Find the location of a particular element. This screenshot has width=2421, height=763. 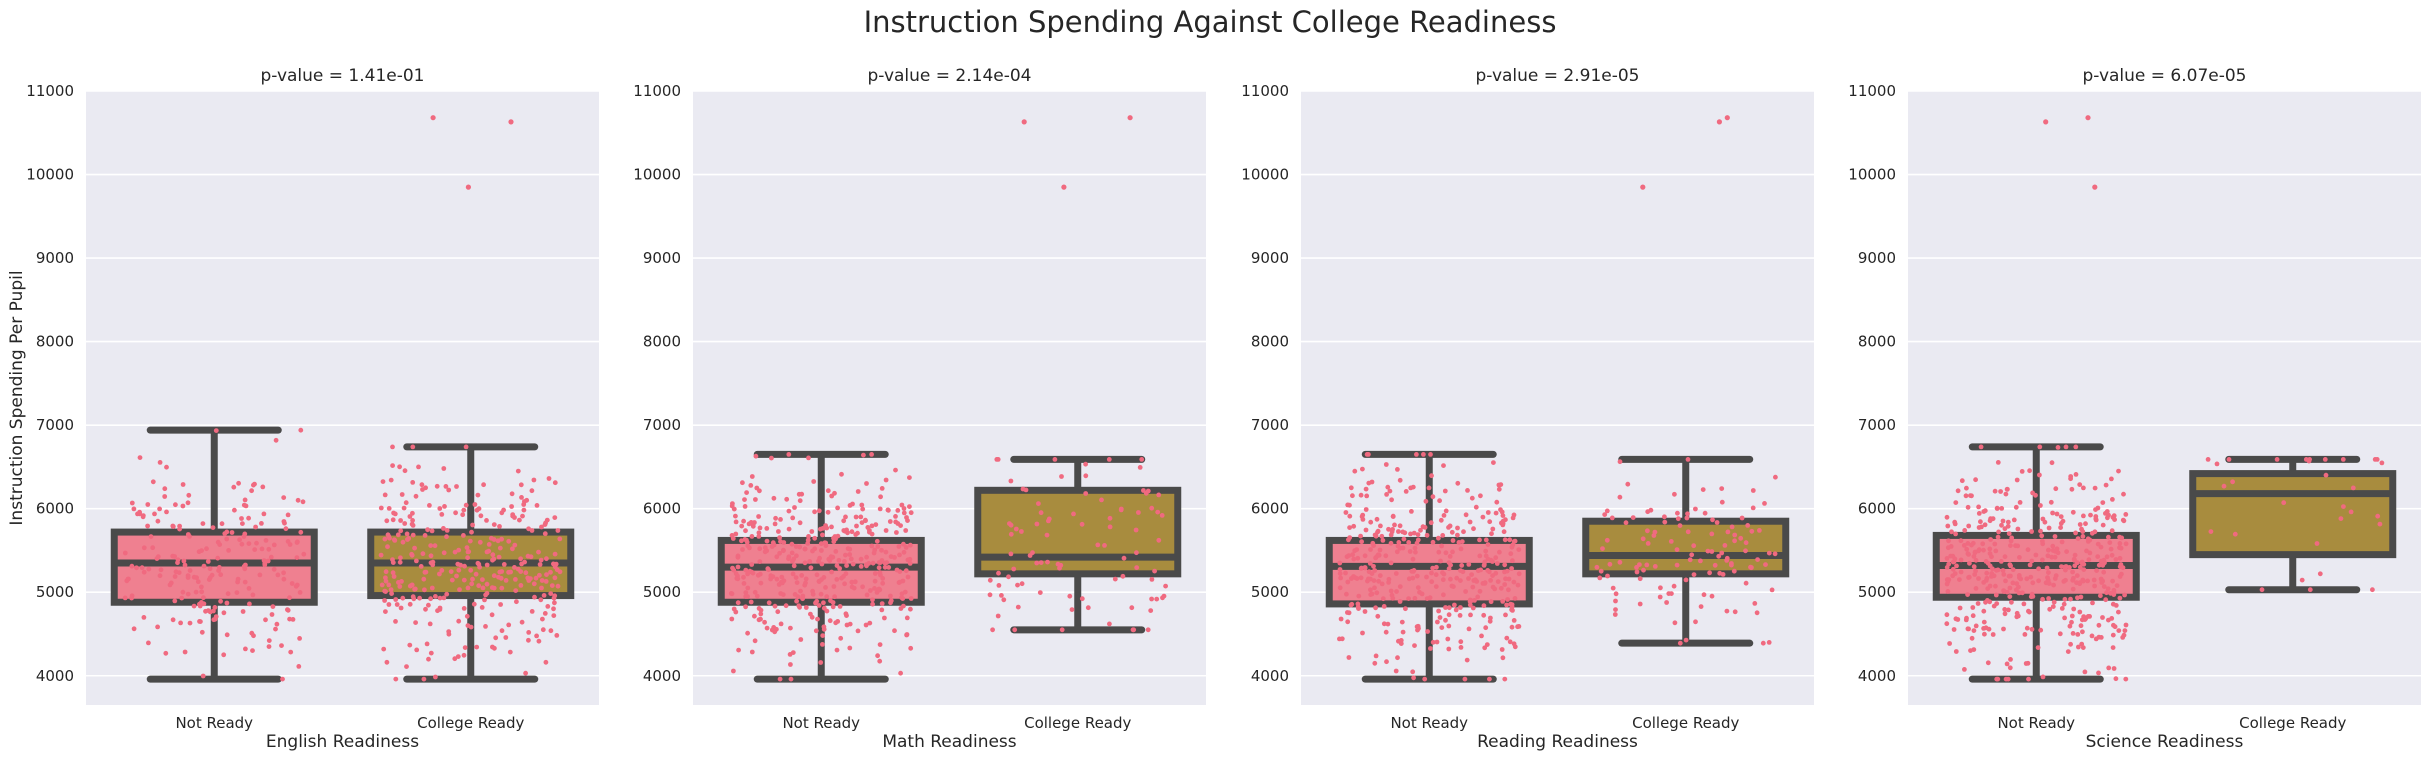

y-tick-label-3-2: 6000 is located at coordinates (1270, 509).